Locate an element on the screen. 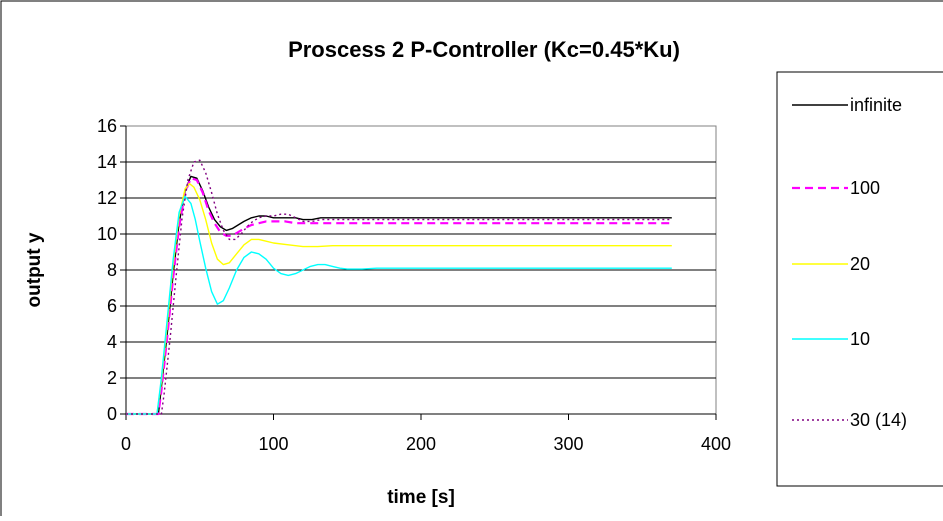 The width and height of the screenshot is (943, 521). legend-label-4: 30 (14) is located at coordinates (878, 420).